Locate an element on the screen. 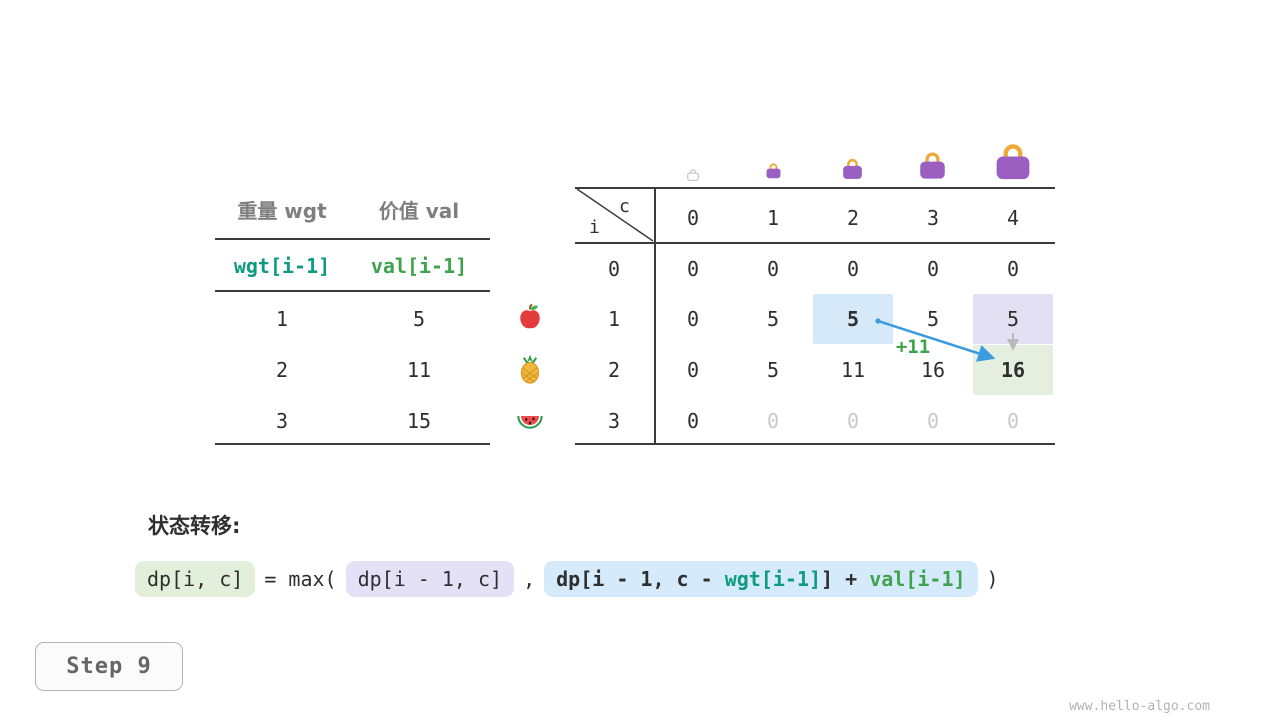 This screenshot has width=1280, height=720. dp-cell-0-3: 0 is located at coordinates (933, 269).